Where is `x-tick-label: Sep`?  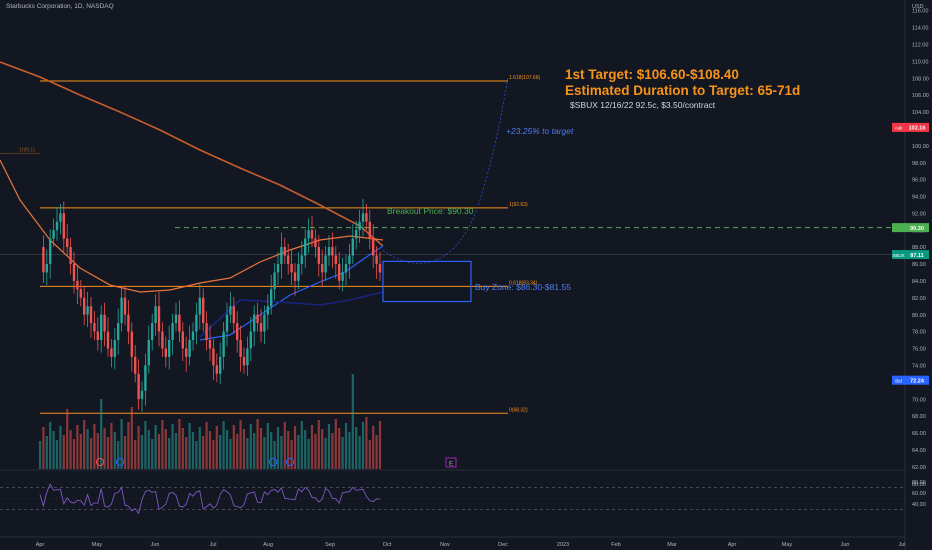 x-tick-label: Sep is located at coordinates (330, 545).